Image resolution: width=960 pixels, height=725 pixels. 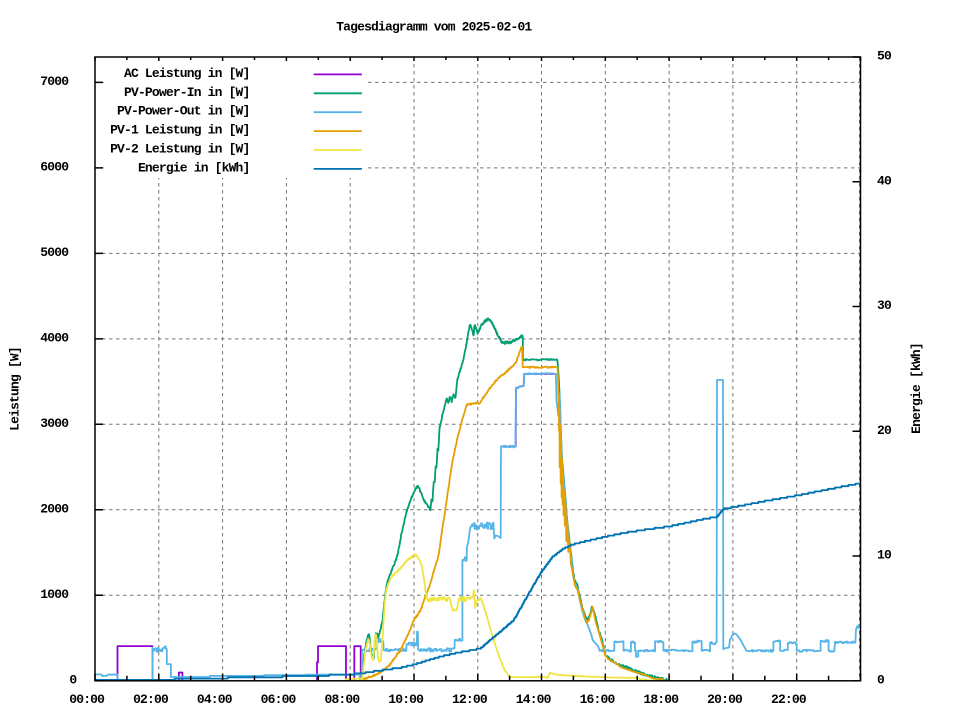 What do you see at coordinates (54, 337) in the screenshot?
I see `svg-text: 4000` at bounding box center [54, 337].